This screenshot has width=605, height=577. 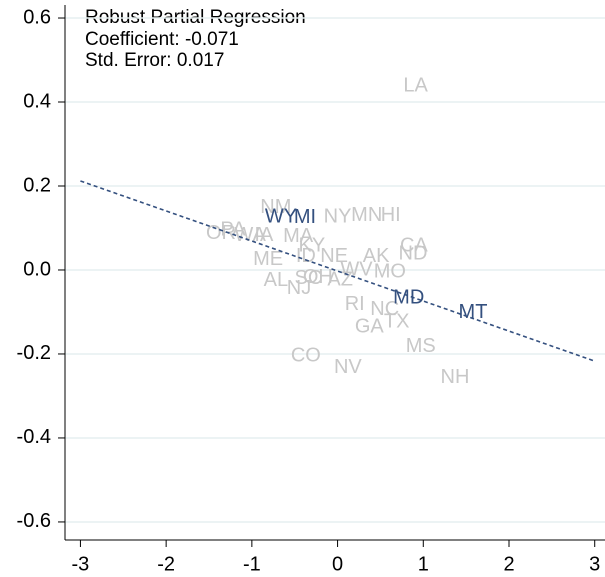 I want to click on point-label: IA, so click(x=264, y=235).